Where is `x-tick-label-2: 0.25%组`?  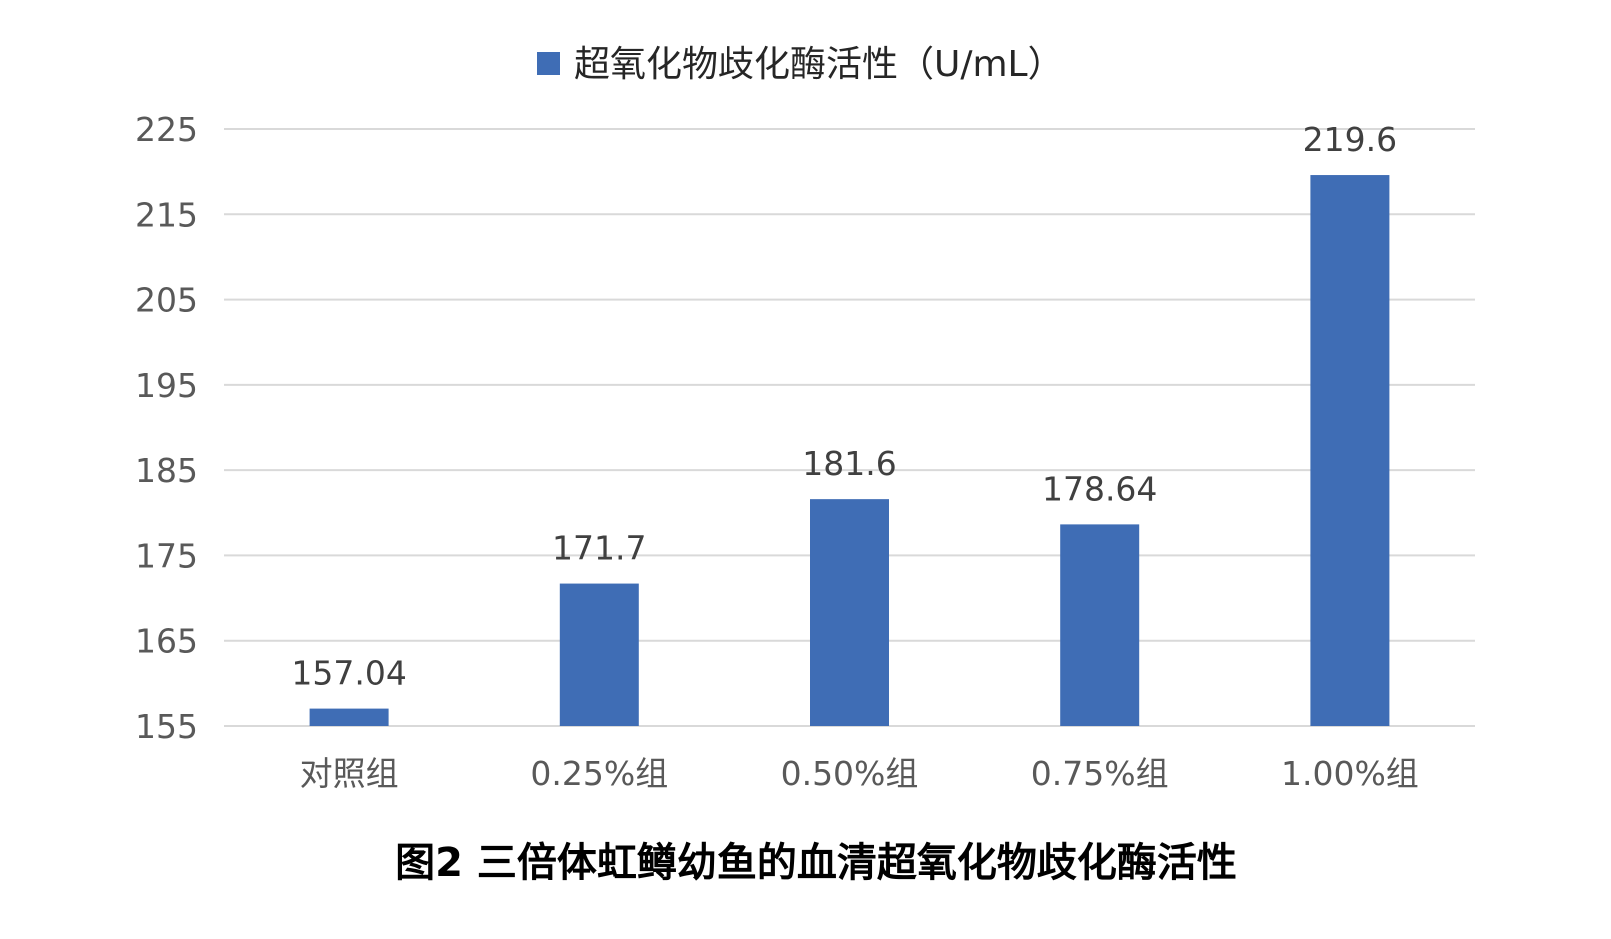 x-tick-label-2: 0.25%组 is located at coordinates (599, 773).